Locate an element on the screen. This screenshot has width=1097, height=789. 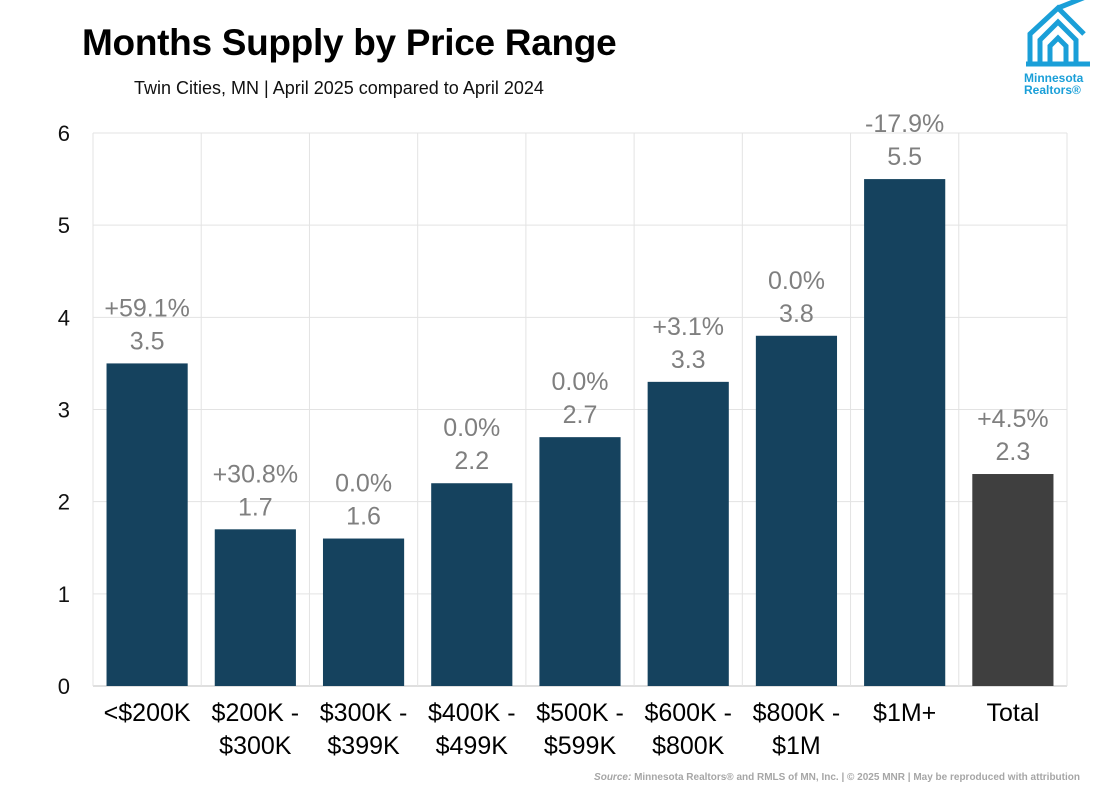
y-tick-label: 6 is located at coordinates (64, 133).